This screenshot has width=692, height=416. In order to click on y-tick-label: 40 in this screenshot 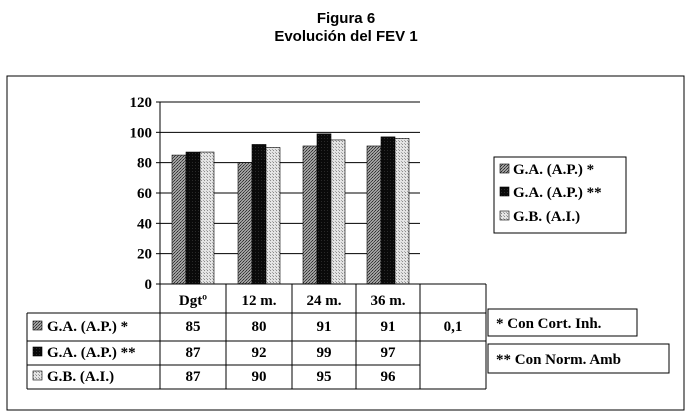, I will do `click(144, 224)`.